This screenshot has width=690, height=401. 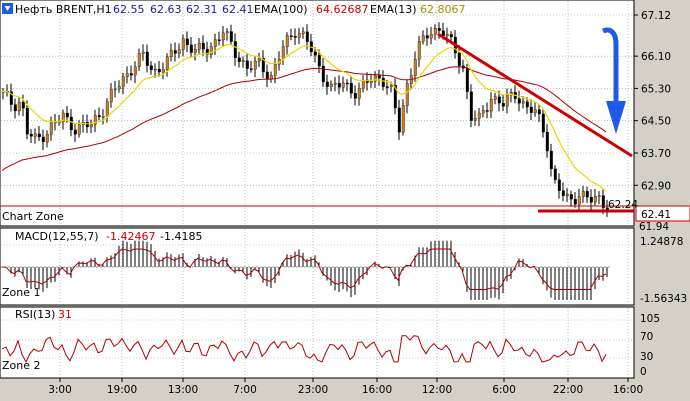 I want to click on ohlc-high: 62.63, so click(x=166, y=9).